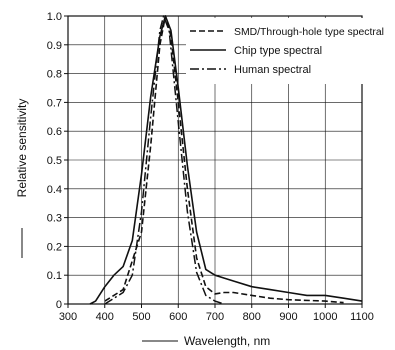 The image size is (395, 350). Describe the element at coordinates (54, 75) in the screenshot. I see `y-tick-label: 0.8` at that location.